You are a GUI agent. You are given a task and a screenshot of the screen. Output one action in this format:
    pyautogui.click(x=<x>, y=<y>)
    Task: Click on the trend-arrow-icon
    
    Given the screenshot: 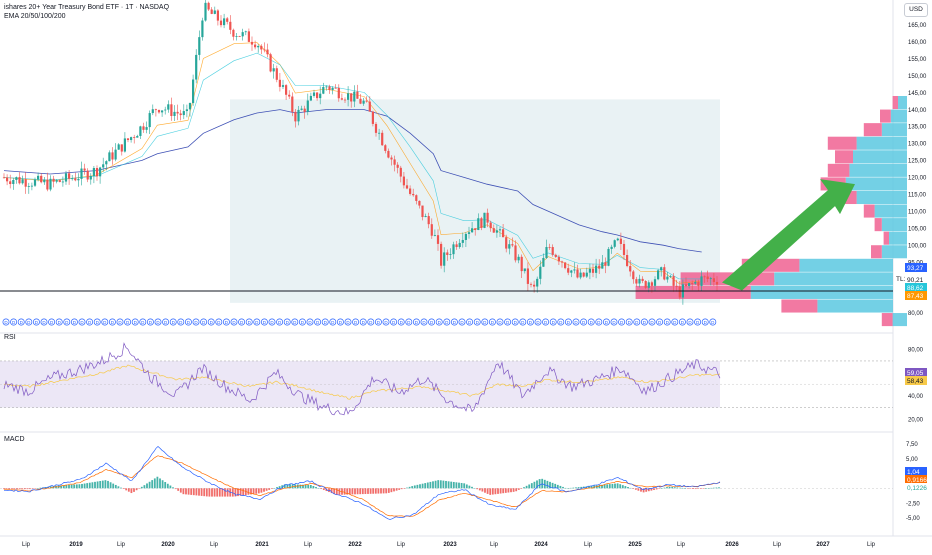 What is the action you would take?
    pyautogui.click(x=788, y=235)
    